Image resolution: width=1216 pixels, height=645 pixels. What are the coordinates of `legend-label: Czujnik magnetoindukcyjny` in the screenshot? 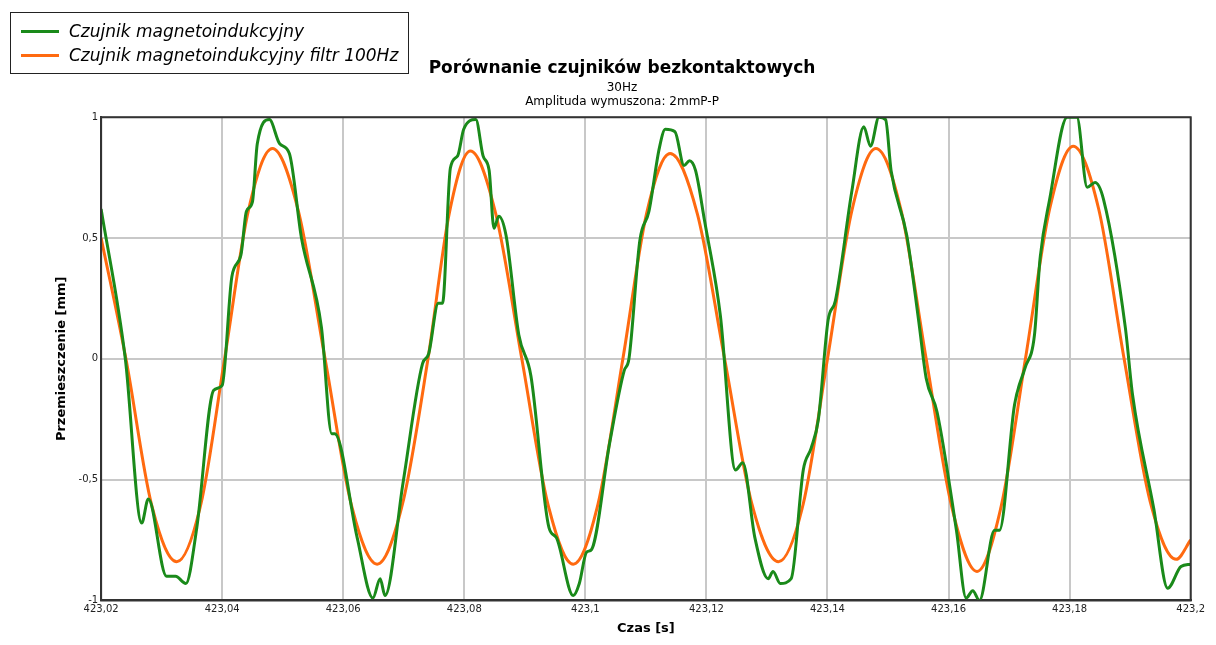 It's located at (186, 31).